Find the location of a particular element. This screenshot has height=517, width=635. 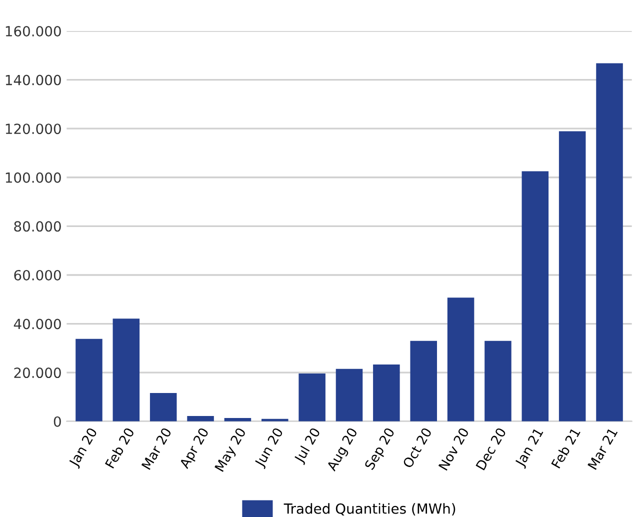

y-tick-label: 120.000 is located at coordinates (33, 129).